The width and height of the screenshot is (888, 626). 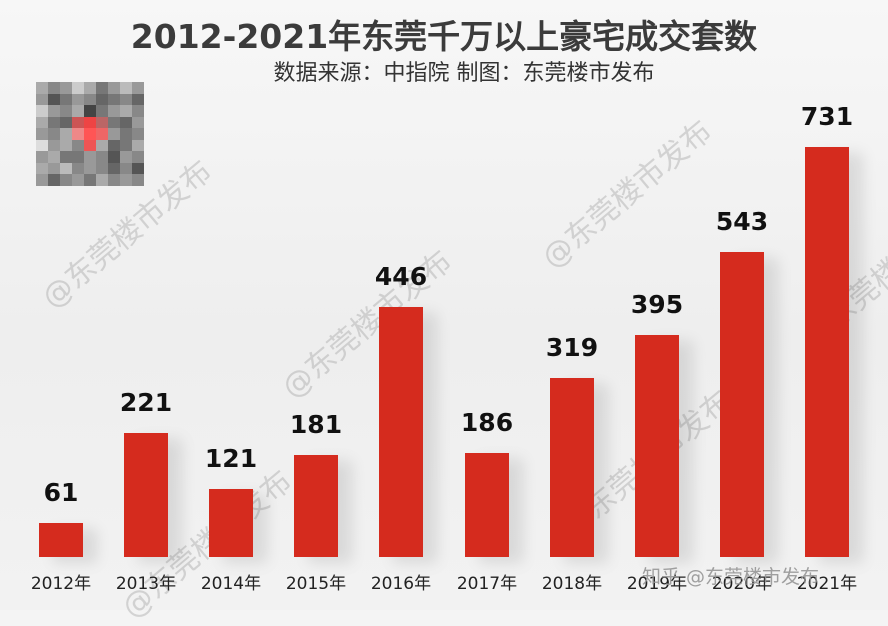 What do you see at coordinates (61, 492) in the screenshot?
I see `data-label: 61` at bounding box center [61, 492].